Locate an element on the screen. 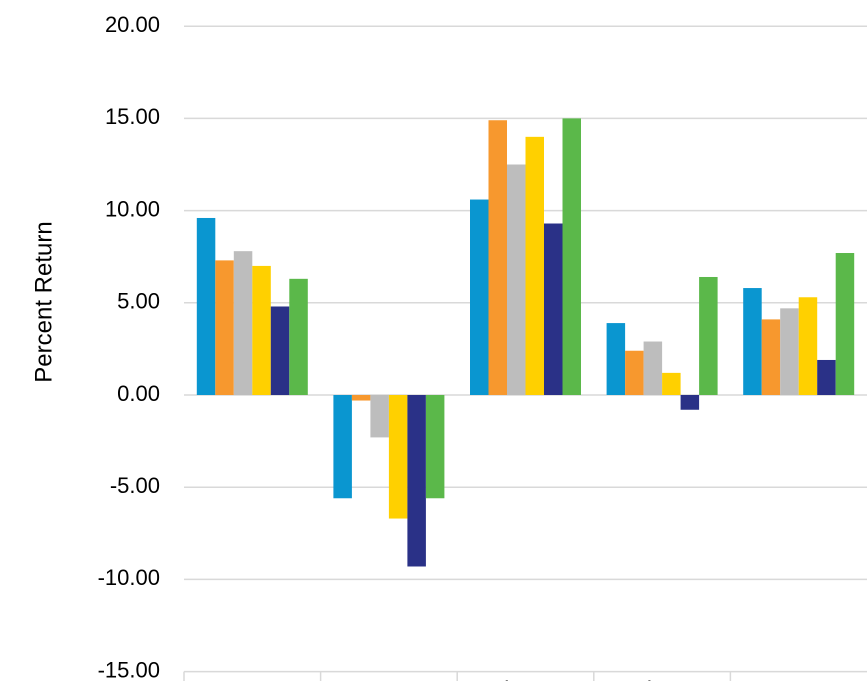 The height and width of the screenshot is (681, 867). y-tick-label: 5.00 is located at coordinates (138, 301).